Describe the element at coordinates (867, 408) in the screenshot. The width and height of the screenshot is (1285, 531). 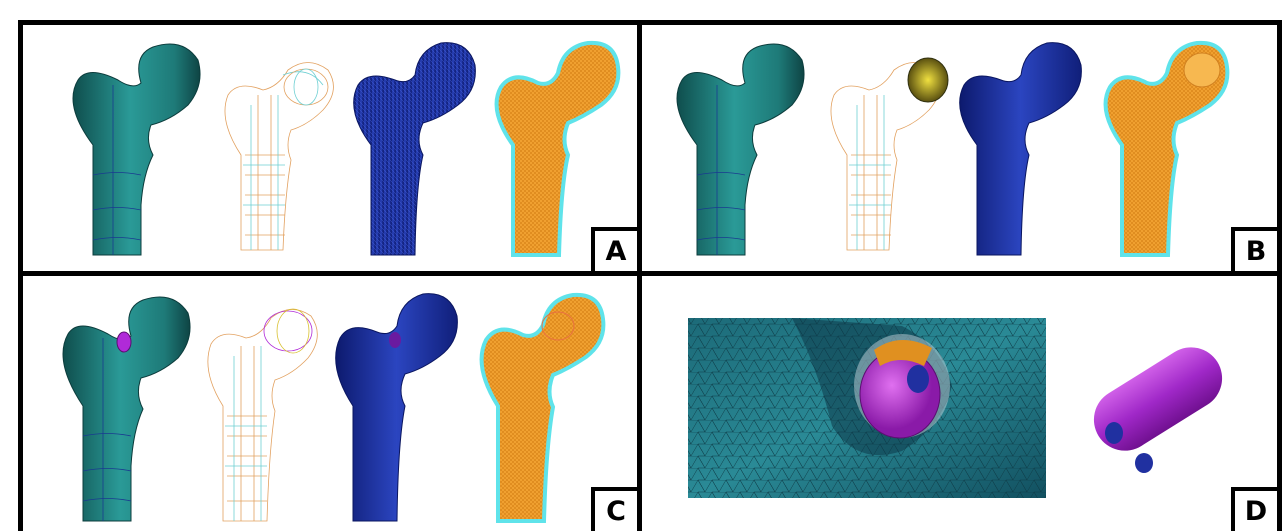
I see `zoomed-femoral-head-mesh` at that location.